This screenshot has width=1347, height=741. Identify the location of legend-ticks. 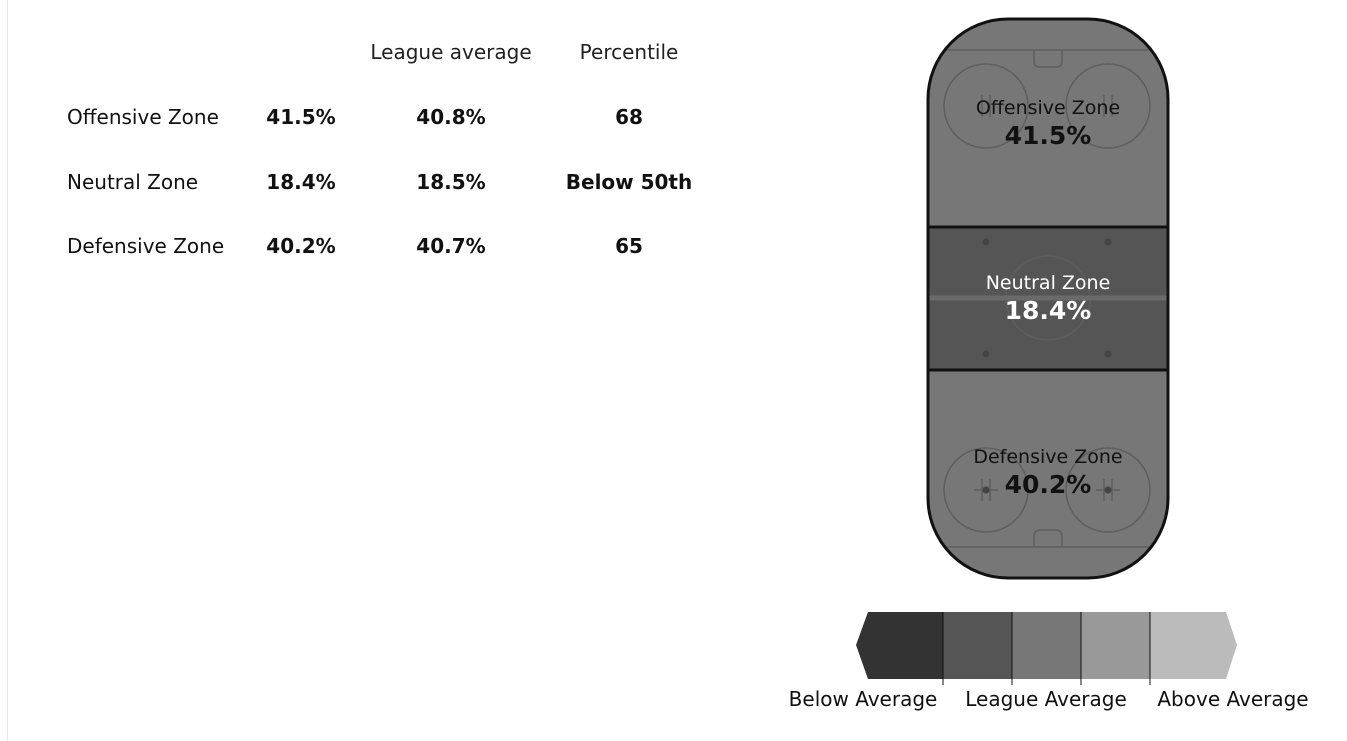
(1046, 648).